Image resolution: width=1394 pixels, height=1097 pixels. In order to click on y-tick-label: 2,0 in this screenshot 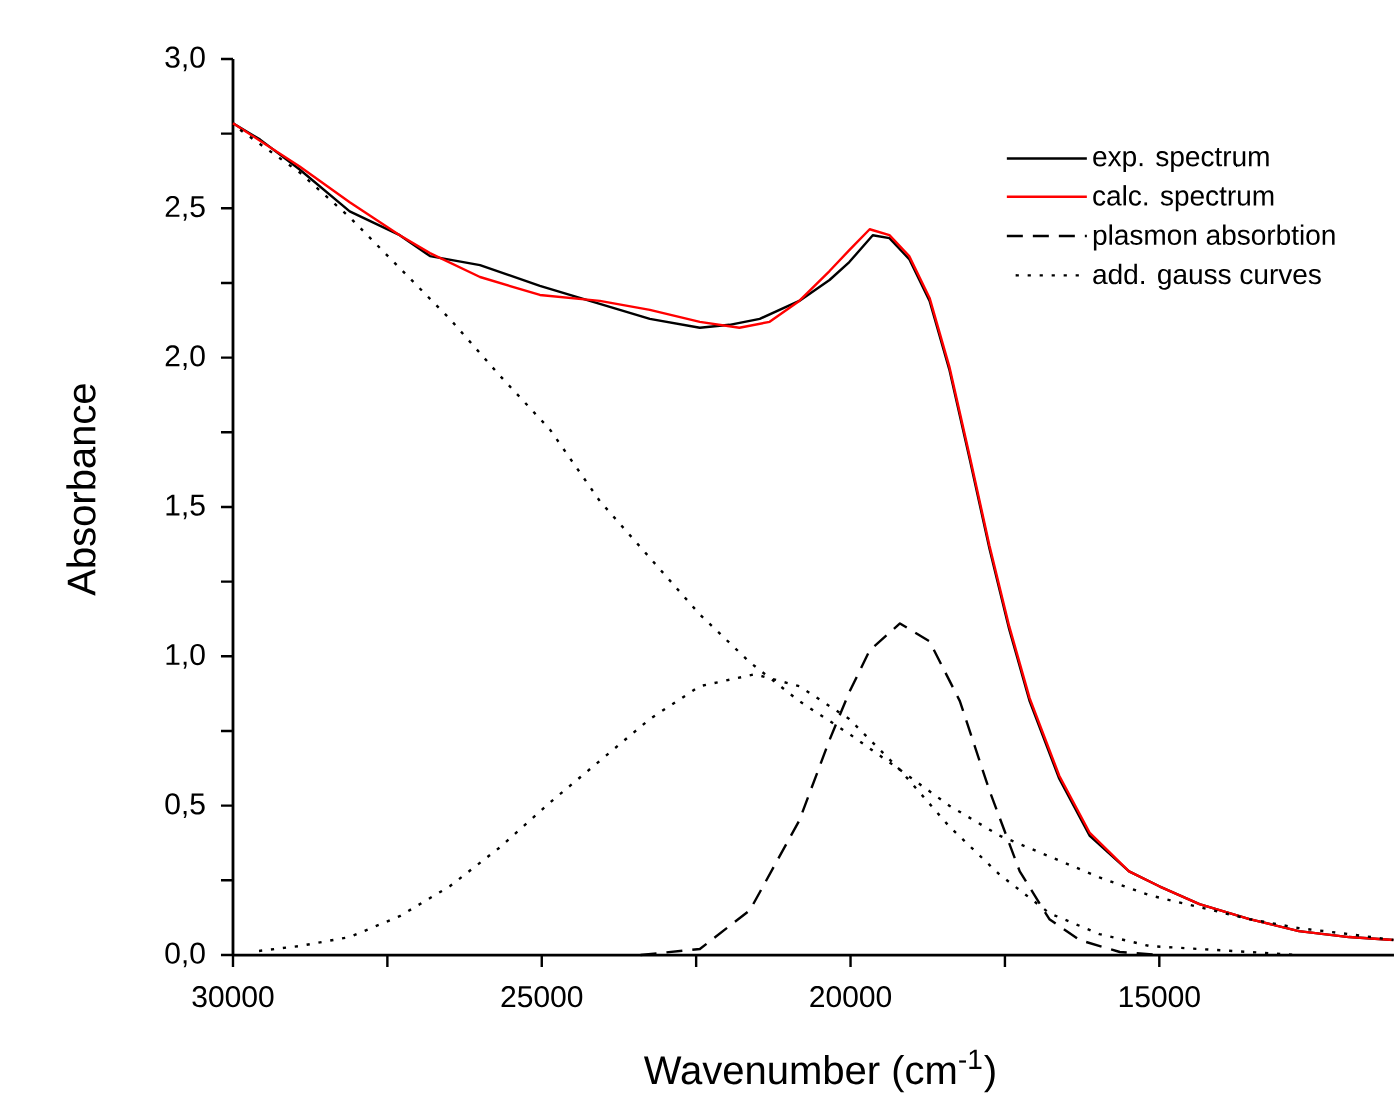, I will do `click(185, 358)`.